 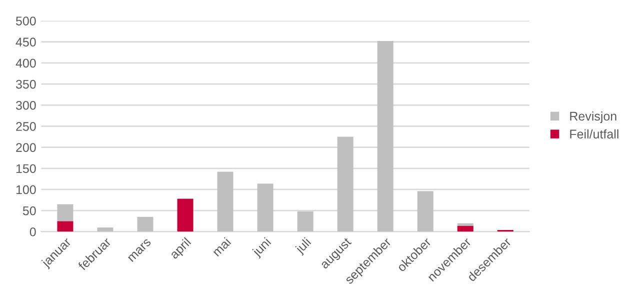 What do you see at coordinates (26, 84) in the screenshot?
I see `y-tick-label: 350` at bounding box center [26, 84].